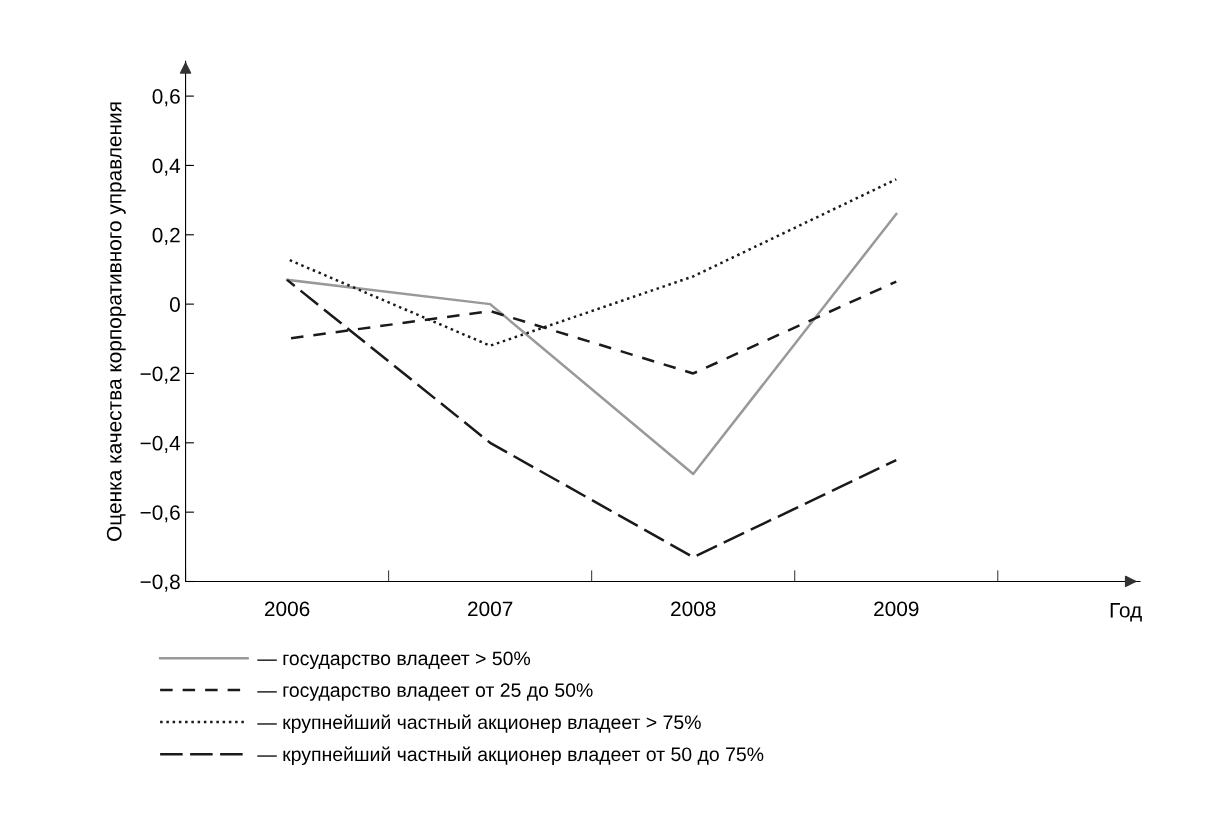 The image size is (1205, 819). I want to click on y-tick-label: −0,6, so click(160, 514).